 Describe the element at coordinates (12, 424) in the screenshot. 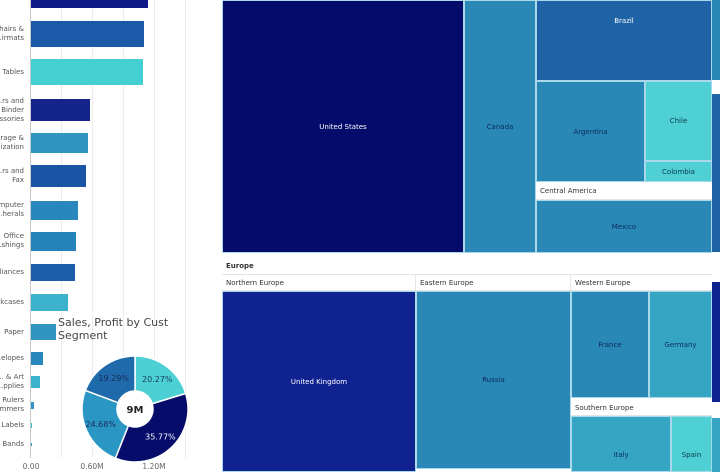

I see `bar-category-label: Labels` at that location.